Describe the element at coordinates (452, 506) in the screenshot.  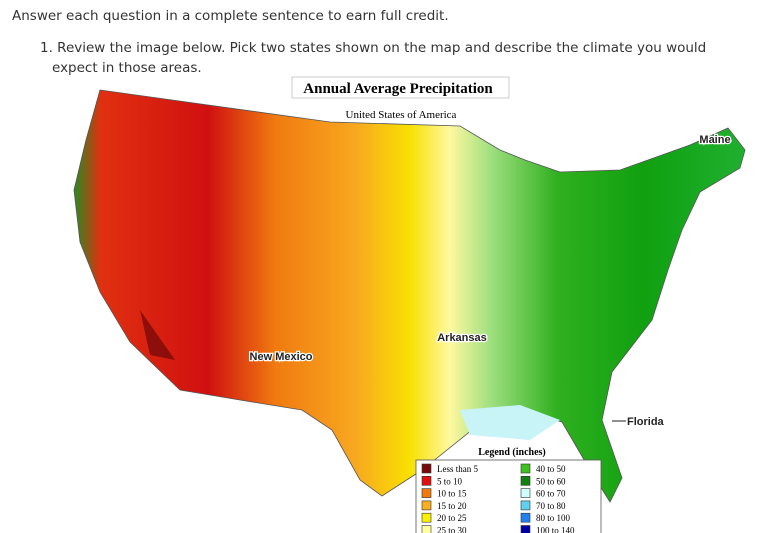
I see `legend-label: 15 to 20` at that location.